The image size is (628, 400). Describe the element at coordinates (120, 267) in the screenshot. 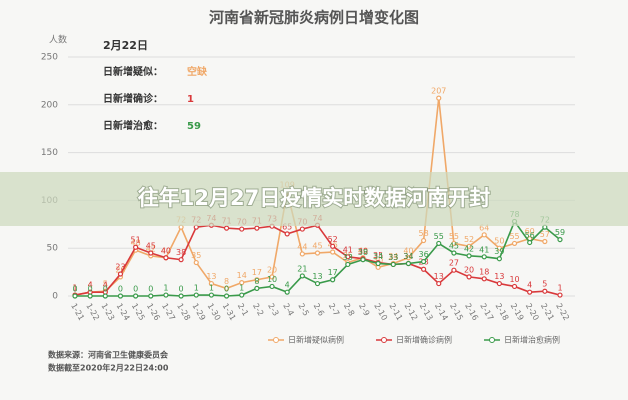

I see `data-label: 23` at that location.